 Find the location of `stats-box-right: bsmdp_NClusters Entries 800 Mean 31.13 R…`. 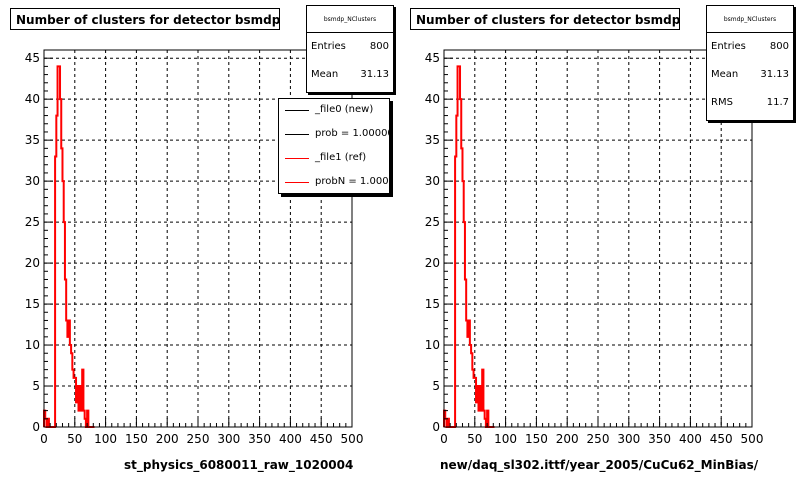

stats-box-right: bsmdp_NClusters Entries 800 Mean 31.13 R… is located at coordinates (750, 63).